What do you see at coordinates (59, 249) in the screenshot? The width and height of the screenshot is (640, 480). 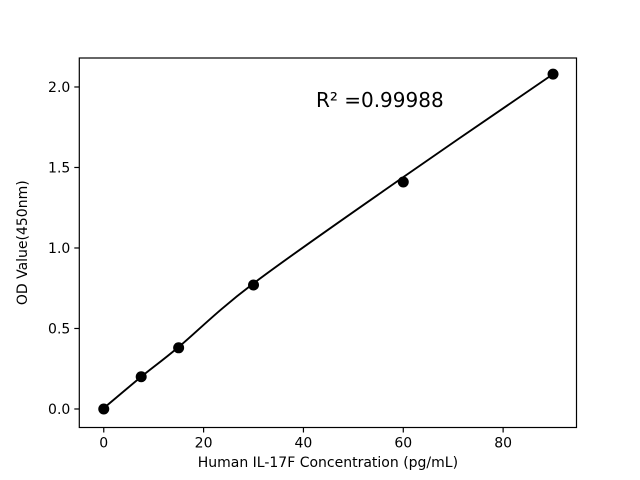 I see `y-tick-label: 1.0` at bounding box center [59, 249].